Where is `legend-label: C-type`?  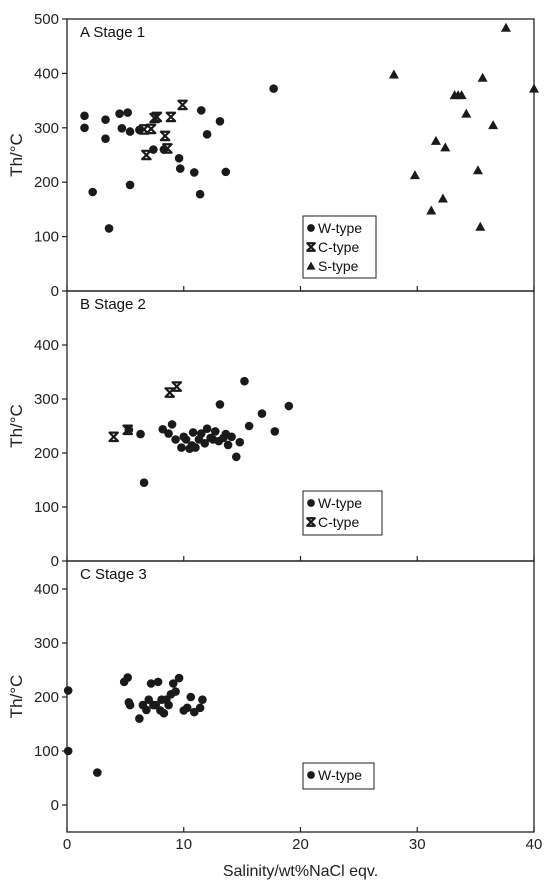
legend-label: C-type is located at coordinates (338, 522).